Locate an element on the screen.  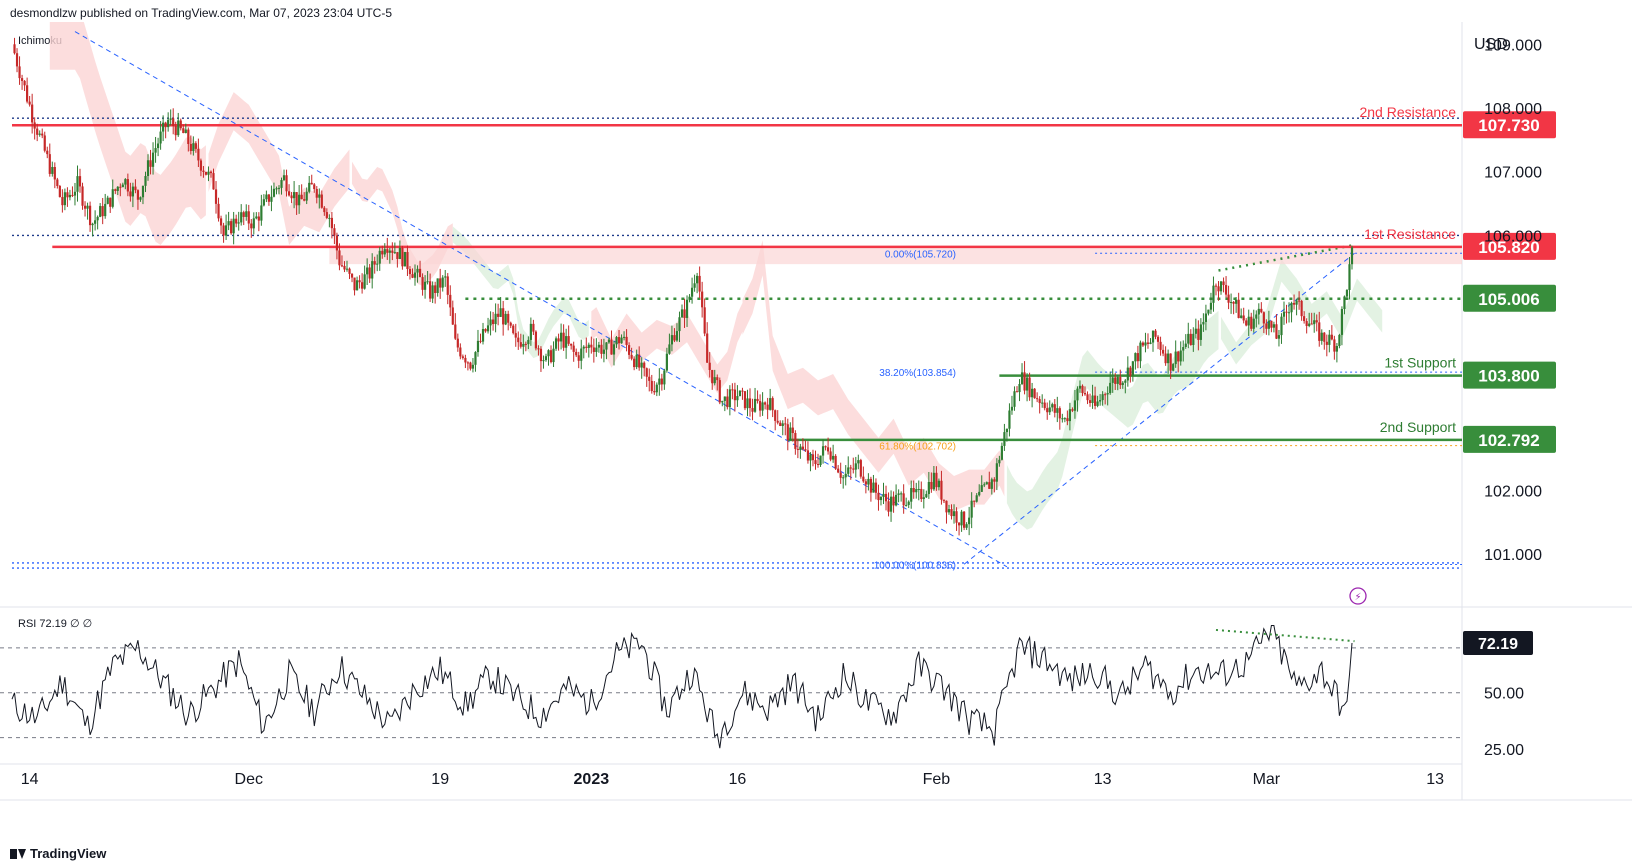
price-tag-value: 102.792 is located at coordinates (1508, 440).